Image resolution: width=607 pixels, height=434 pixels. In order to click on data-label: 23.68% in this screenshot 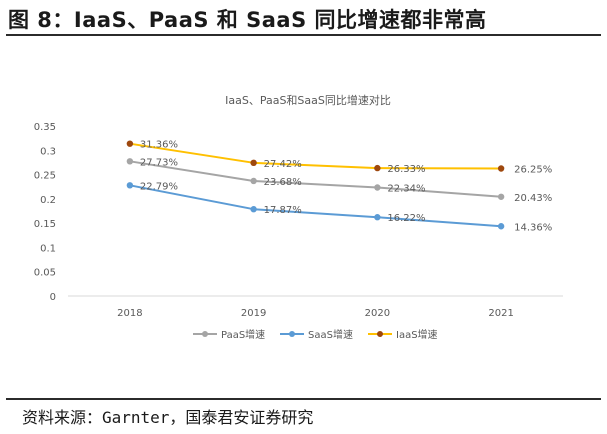, I will do `click(283, 182)`.